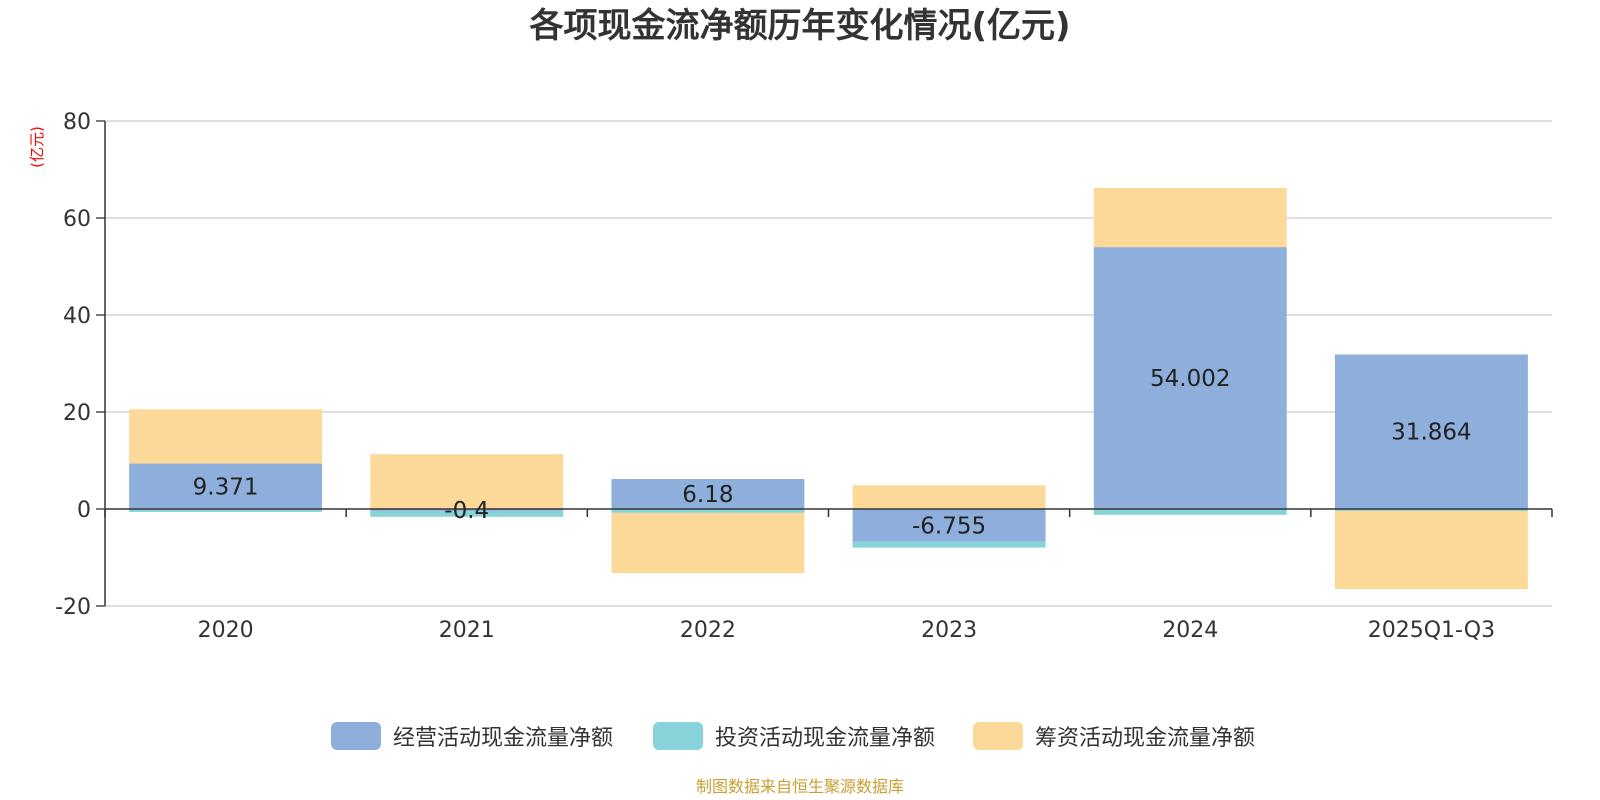 This screenshot has height=800, width=1600. What do you see at coordinates (1190, 630) in the screenshot?
I see `x-tick-label: 2024` at bounding box center [1190, 630].